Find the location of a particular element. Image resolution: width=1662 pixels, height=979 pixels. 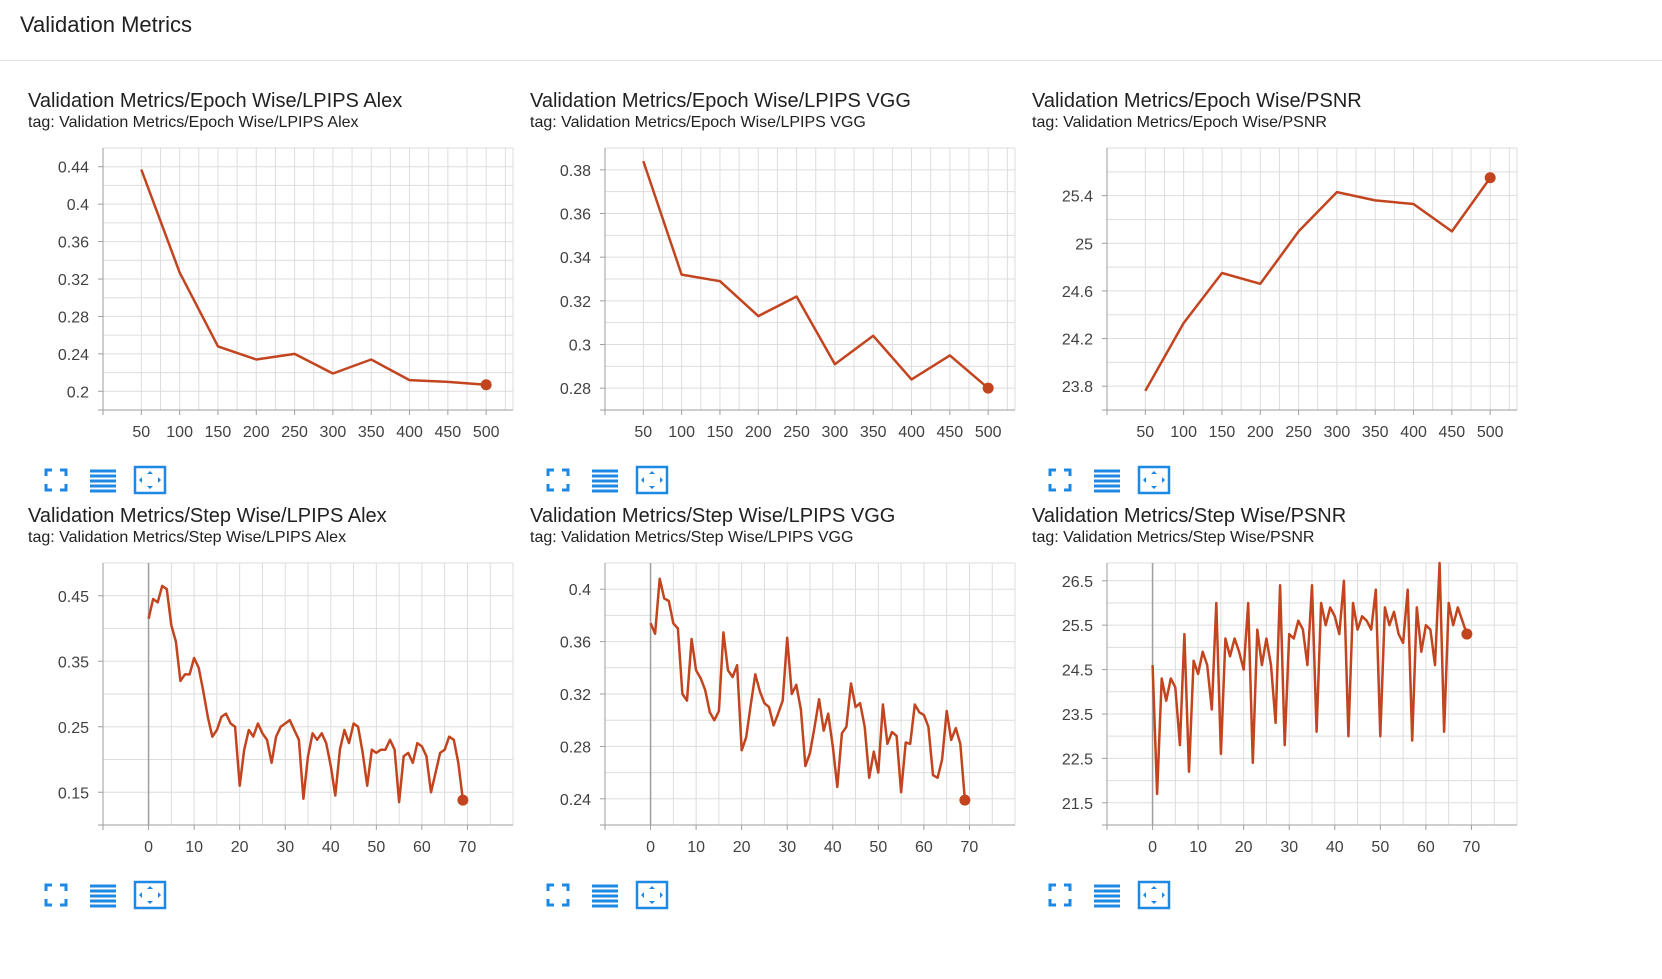

y-tick-label: 25.4 is located at coordinates (1077, 197).